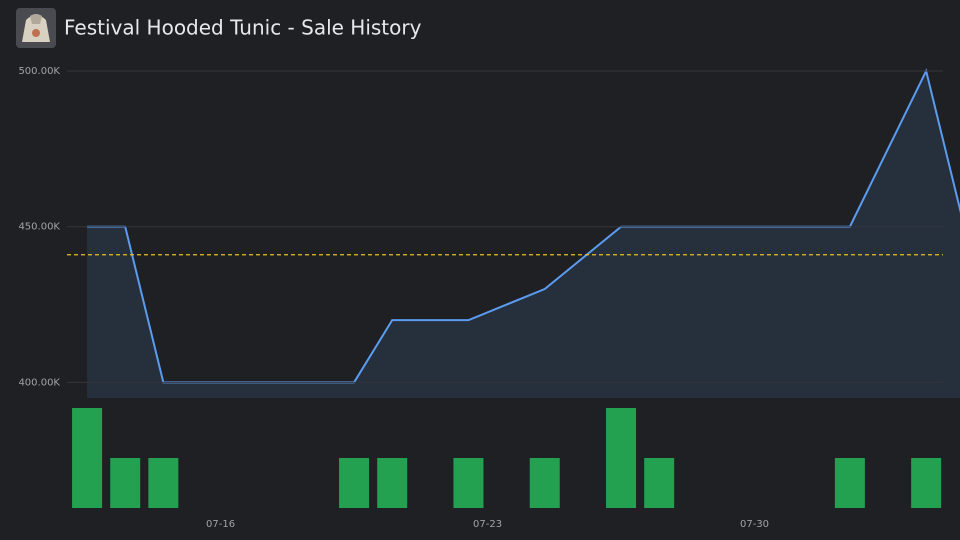  What do you see at coordinates (487, 524) in the screenshot?
I see `x-tick-label: 07-23` at bounding box center [487, 524].